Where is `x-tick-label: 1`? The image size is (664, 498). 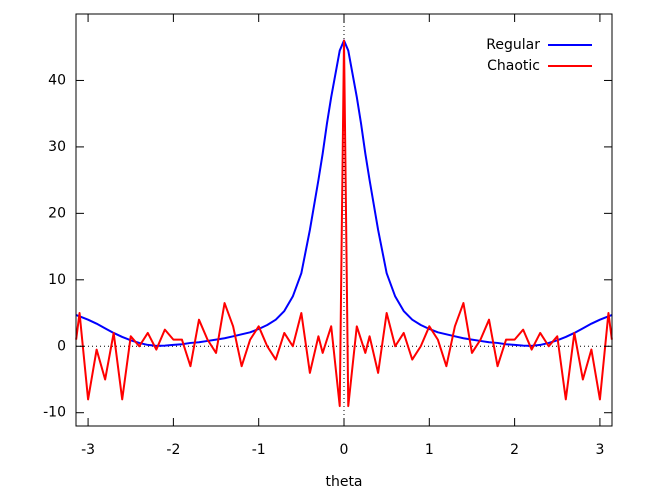 x-tick-label: 1 is located at coordinates (429, 450).